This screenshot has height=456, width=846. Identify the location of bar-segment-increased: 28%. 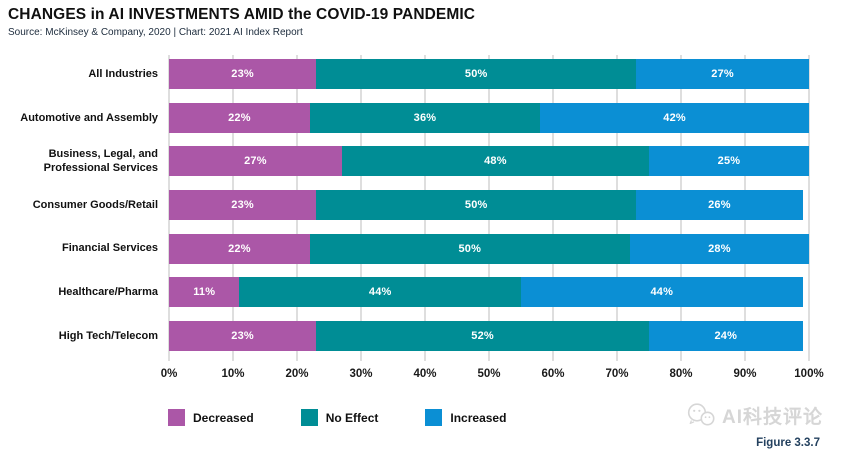
(719, 248).